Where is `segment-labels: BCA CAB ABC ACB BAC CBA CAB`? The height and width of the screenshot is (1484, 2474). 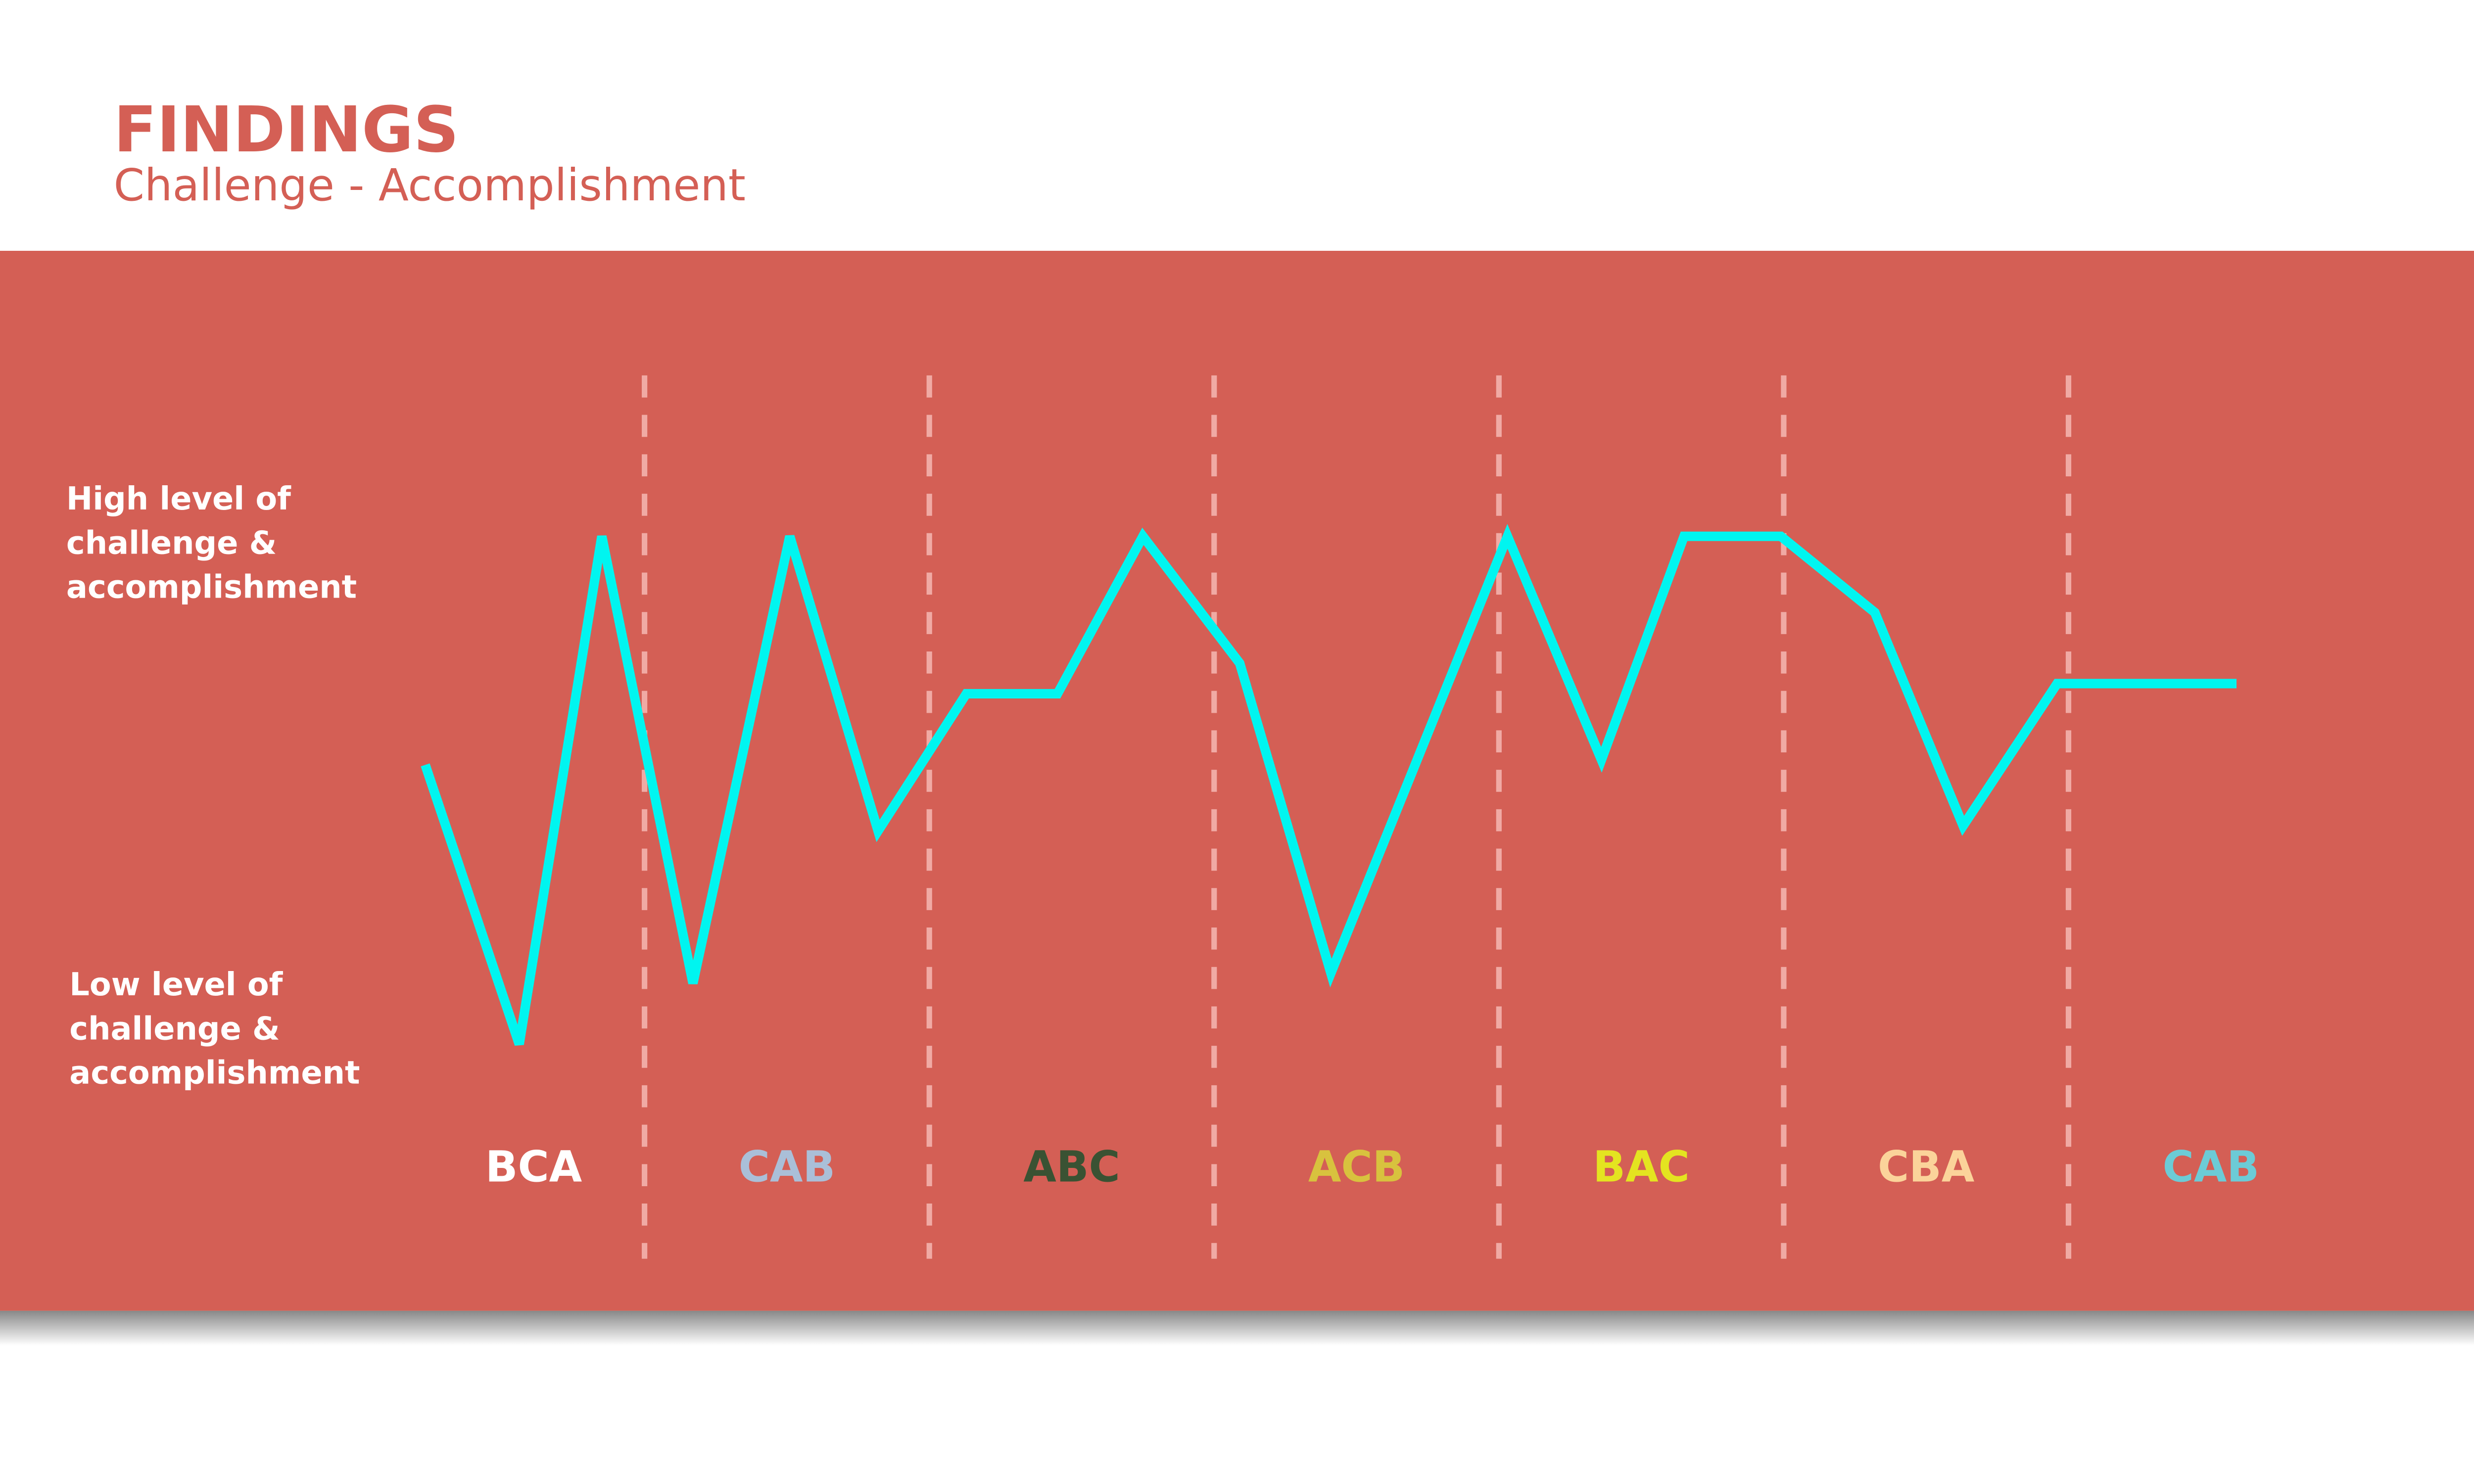
segment-labels: BCA CAB ABC ACB BAC CBA CAB is located at coordinates (1372, 1167).